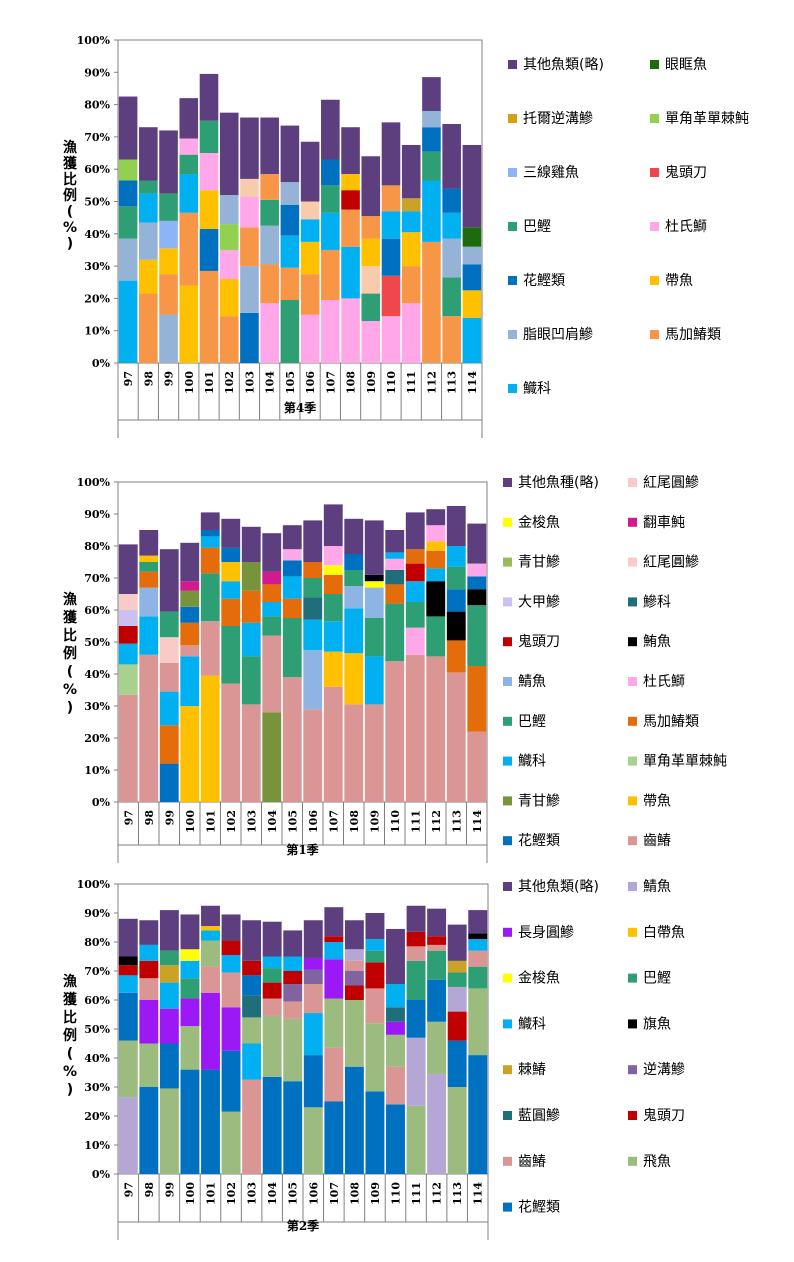  I want to click on y-axis-title: 漁獲比例(%), so click(70, 653).